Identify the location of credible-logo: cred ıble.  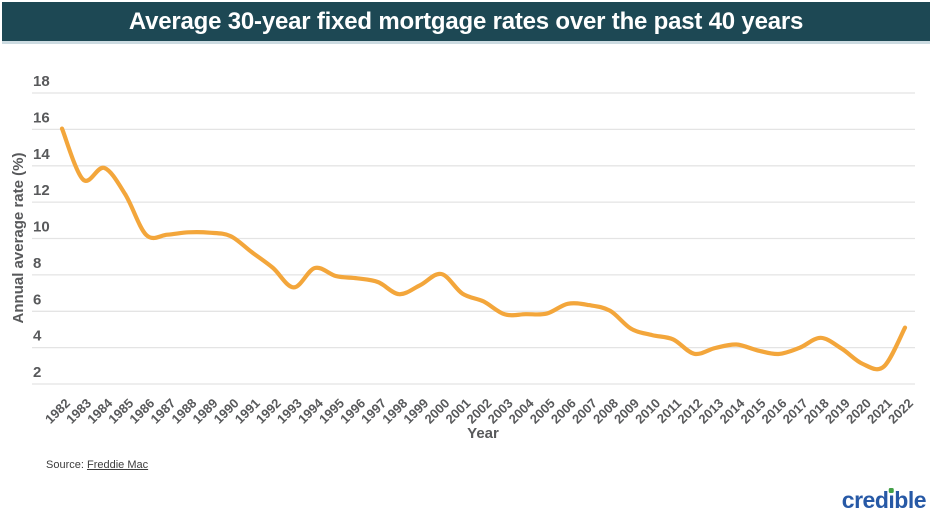
(884, 500).